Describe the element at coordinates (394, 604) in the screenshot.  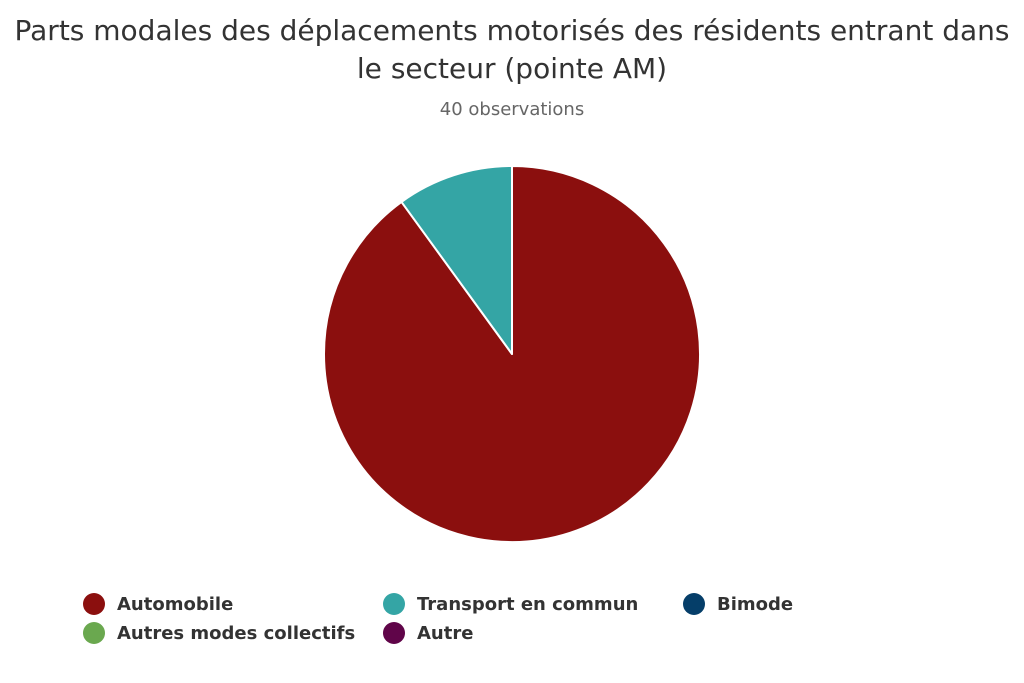
I see `legend-marker-transport-en-commun` at that location.